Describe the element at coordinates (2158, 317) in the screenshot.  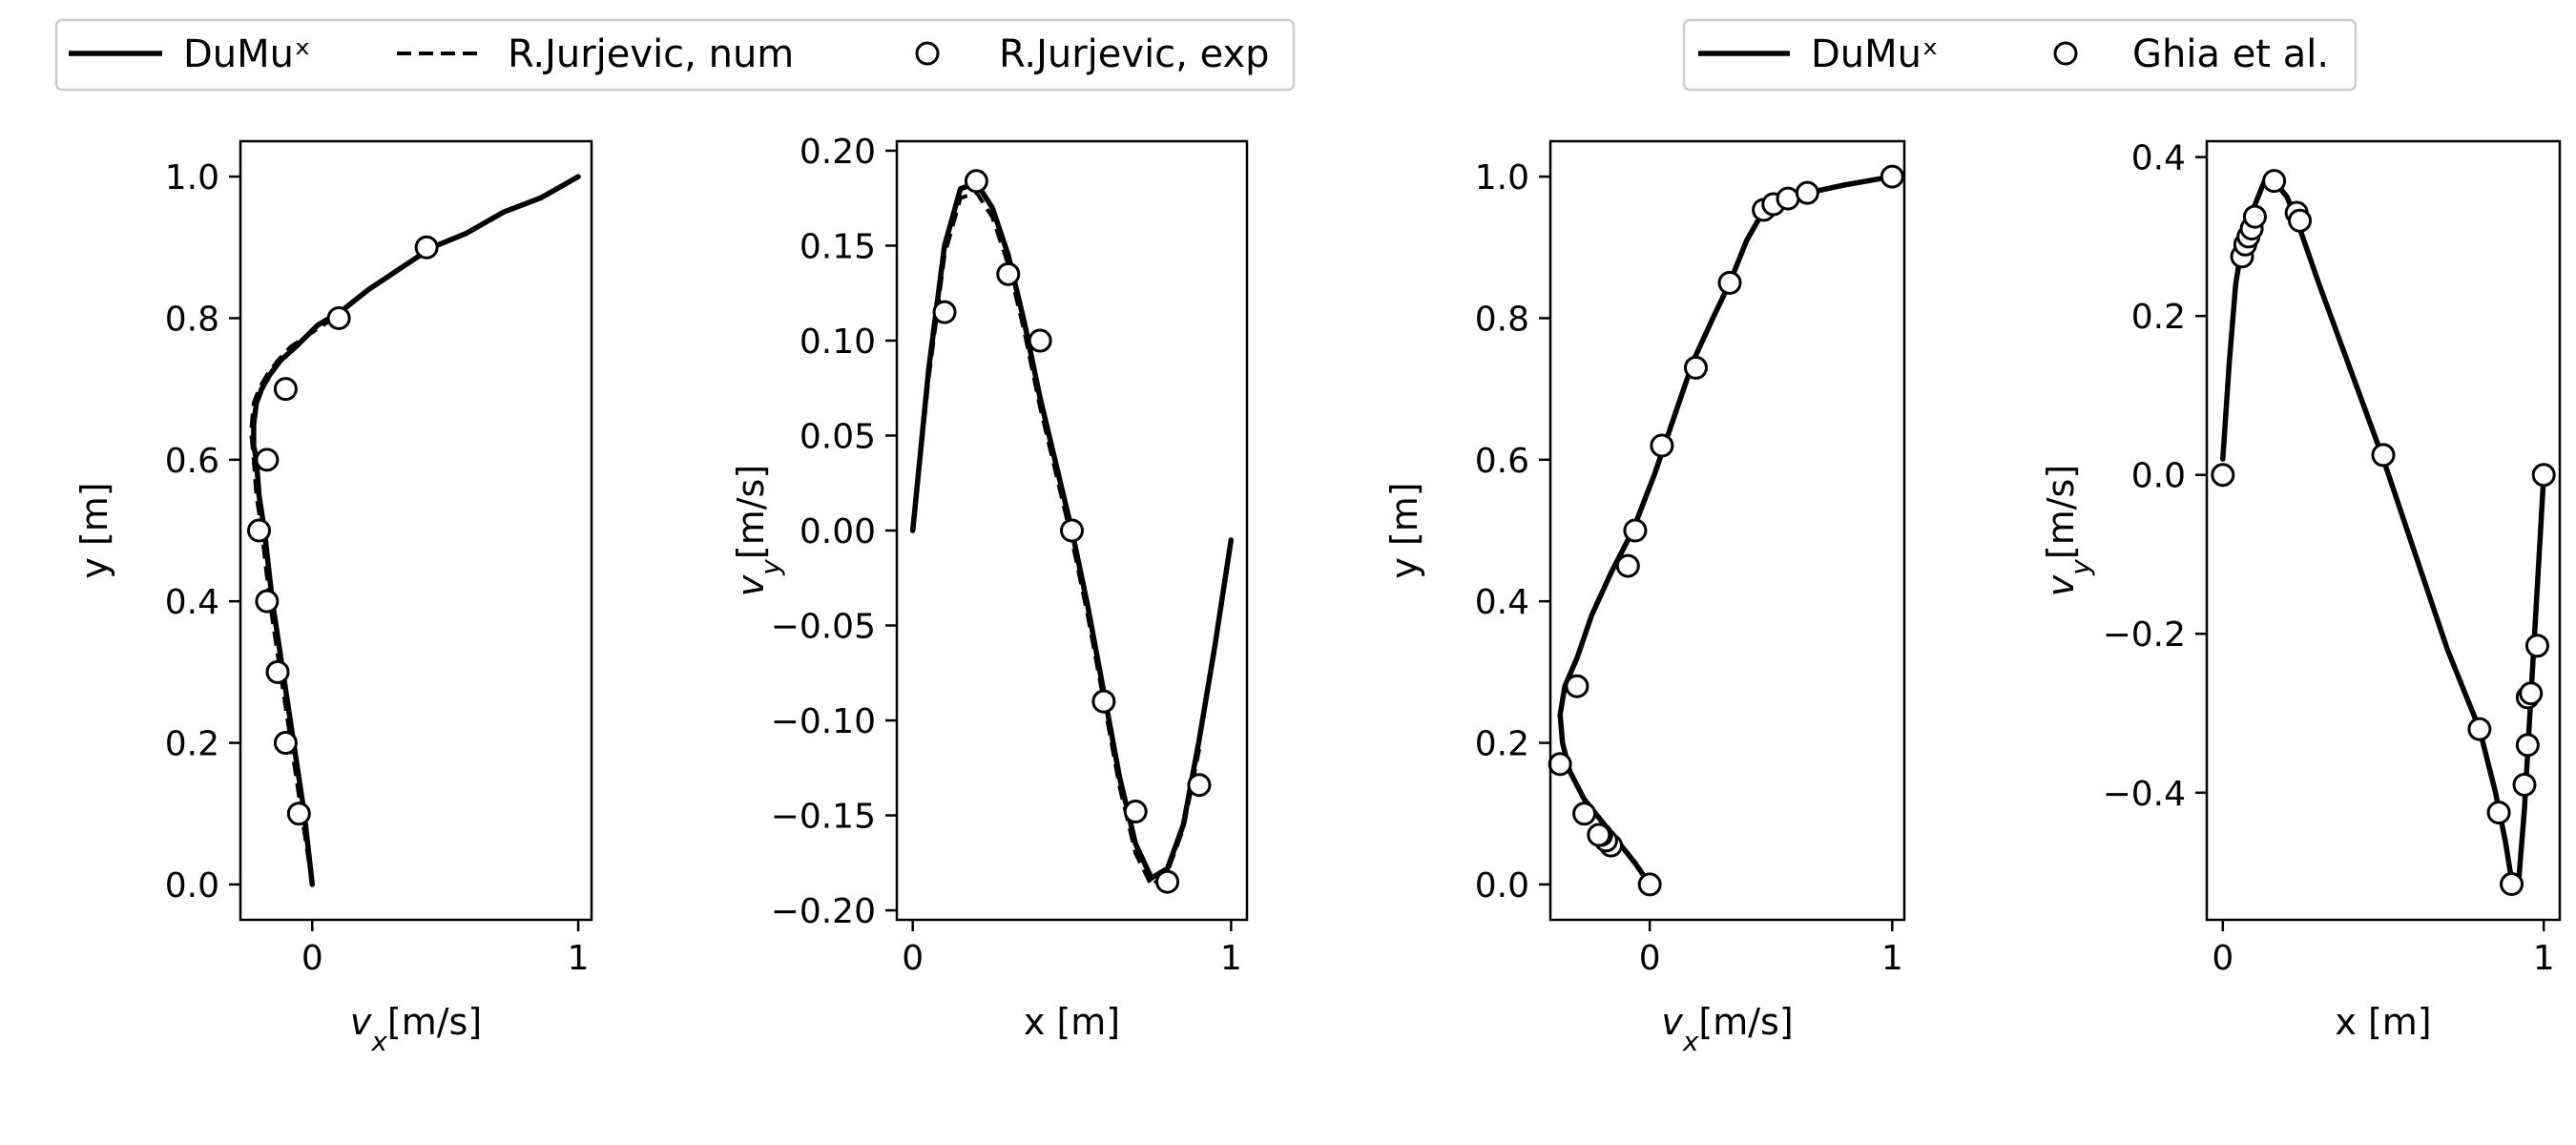
I see `panel-3-ytick-label-3: 0.2` at that location.